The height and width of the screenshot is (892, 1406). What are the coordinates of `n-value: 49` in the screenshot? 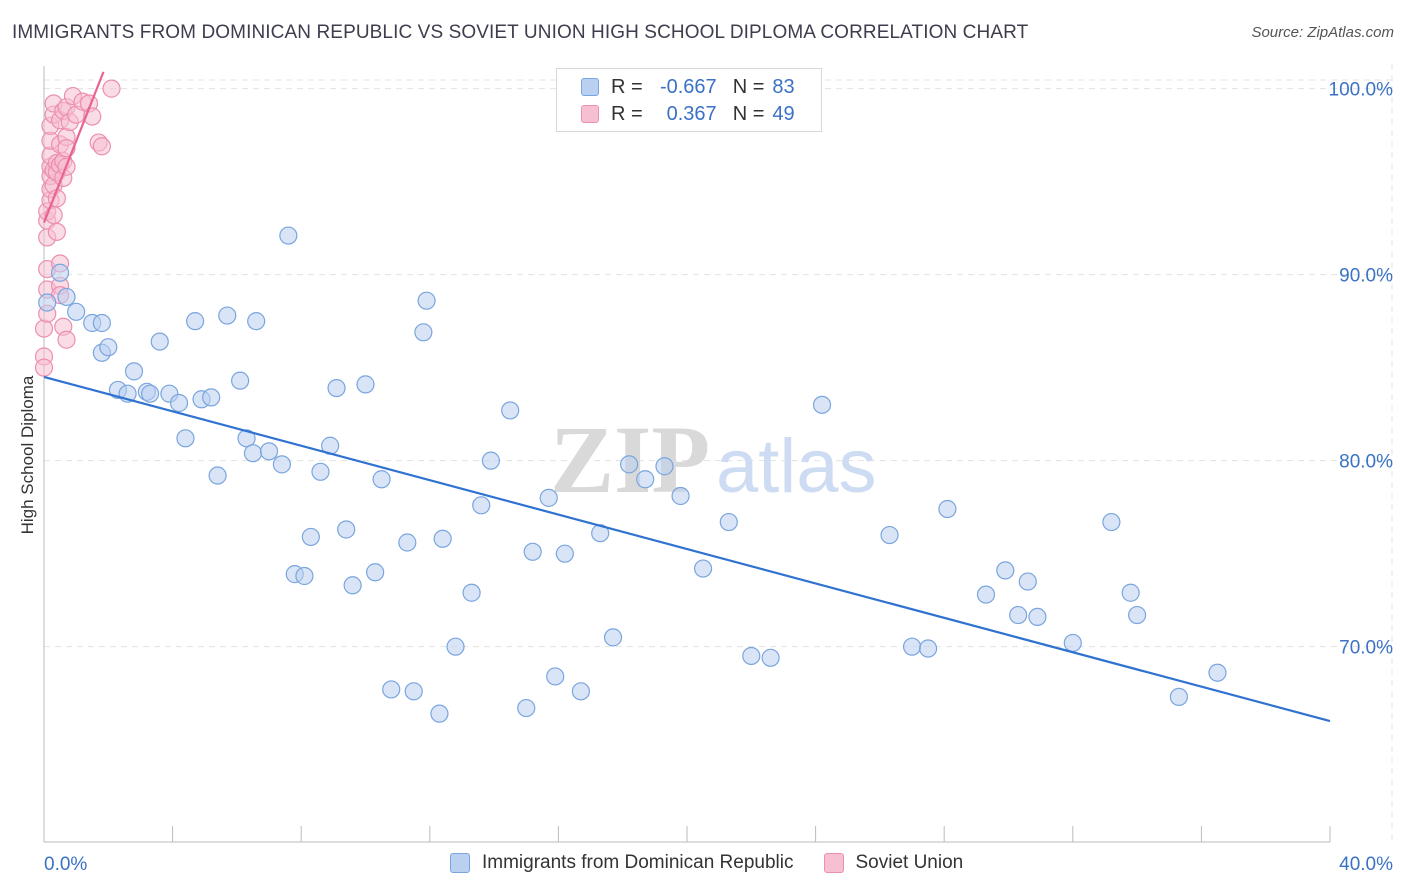 It's located at (783, 113).